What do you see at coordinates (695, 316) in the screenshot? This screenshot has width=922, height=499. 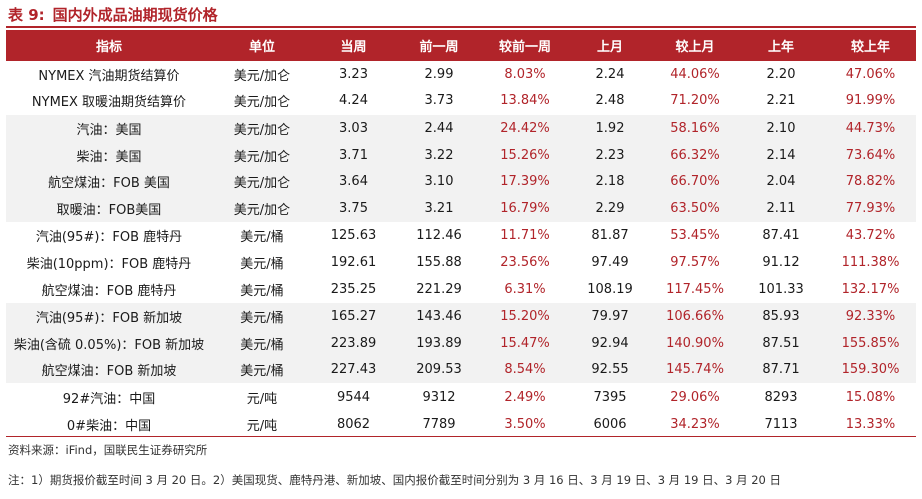 I see `value-cell: 106.66%` at bounding box center [695, 316].